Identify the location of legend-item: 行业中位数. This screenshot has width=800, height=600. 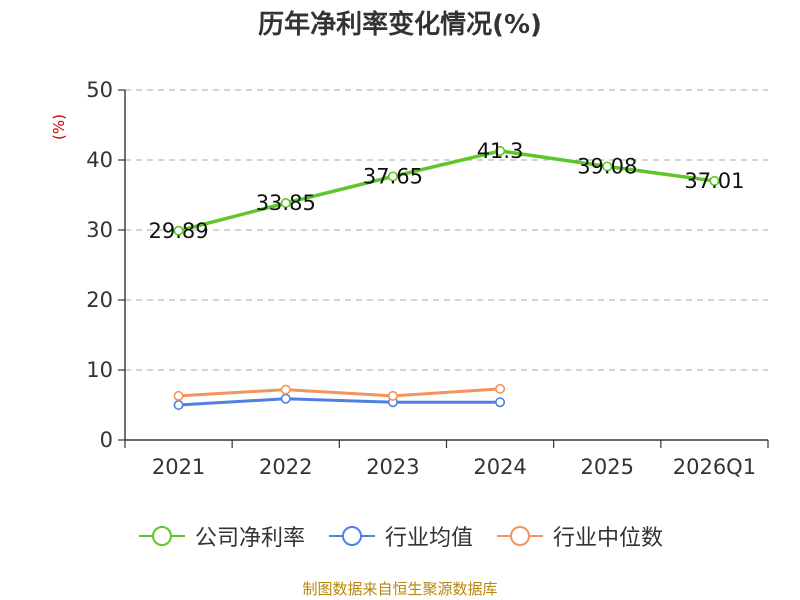
(579, 536).